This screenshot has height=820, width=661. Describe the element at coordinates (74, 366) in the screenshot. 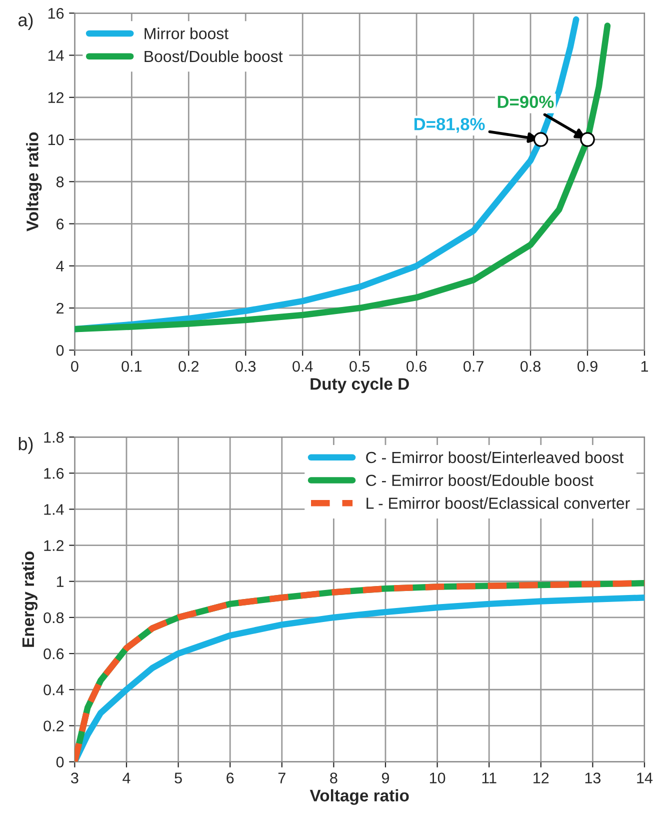

I see `x-tick-label: 0` at that location.